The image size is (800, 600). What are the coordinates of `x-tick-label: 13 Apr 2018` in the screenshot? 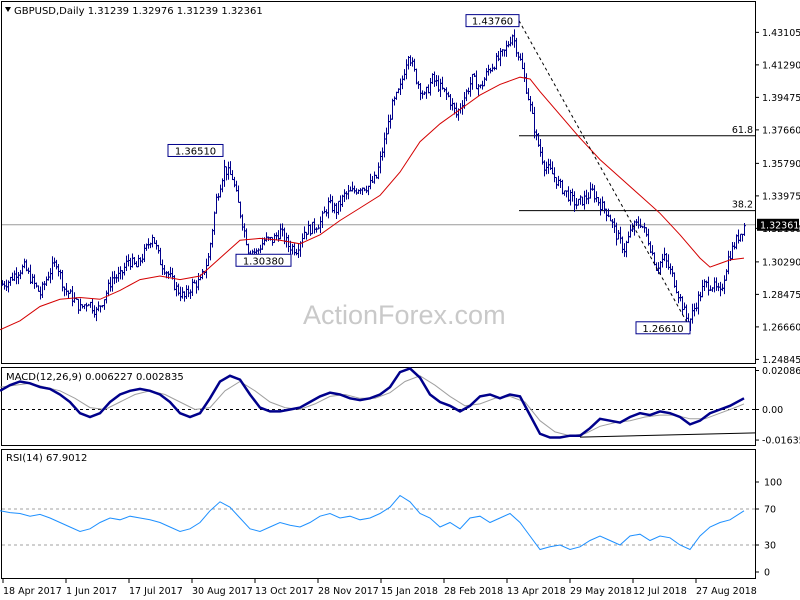 It's located at (536, 591).